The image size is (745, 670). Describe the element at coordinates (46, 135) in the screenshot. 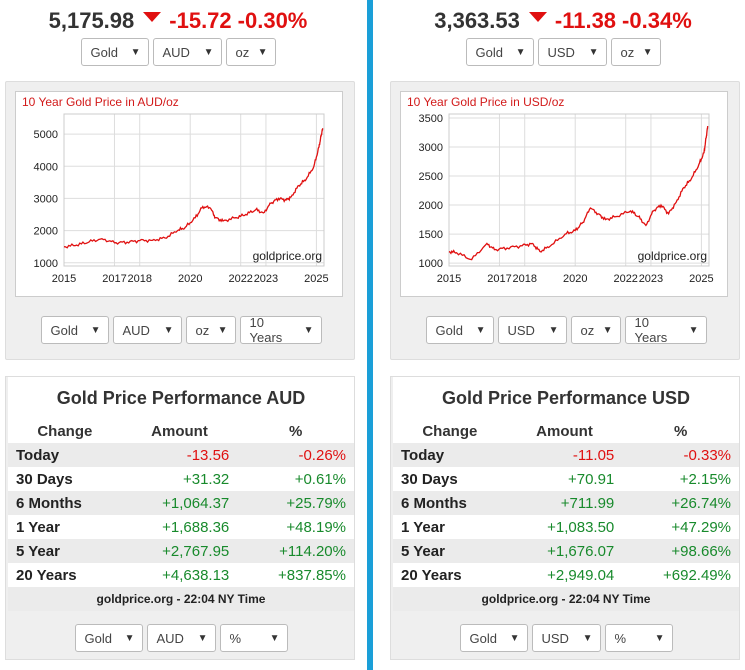

I see `y-tick-label: 5000` at that location.